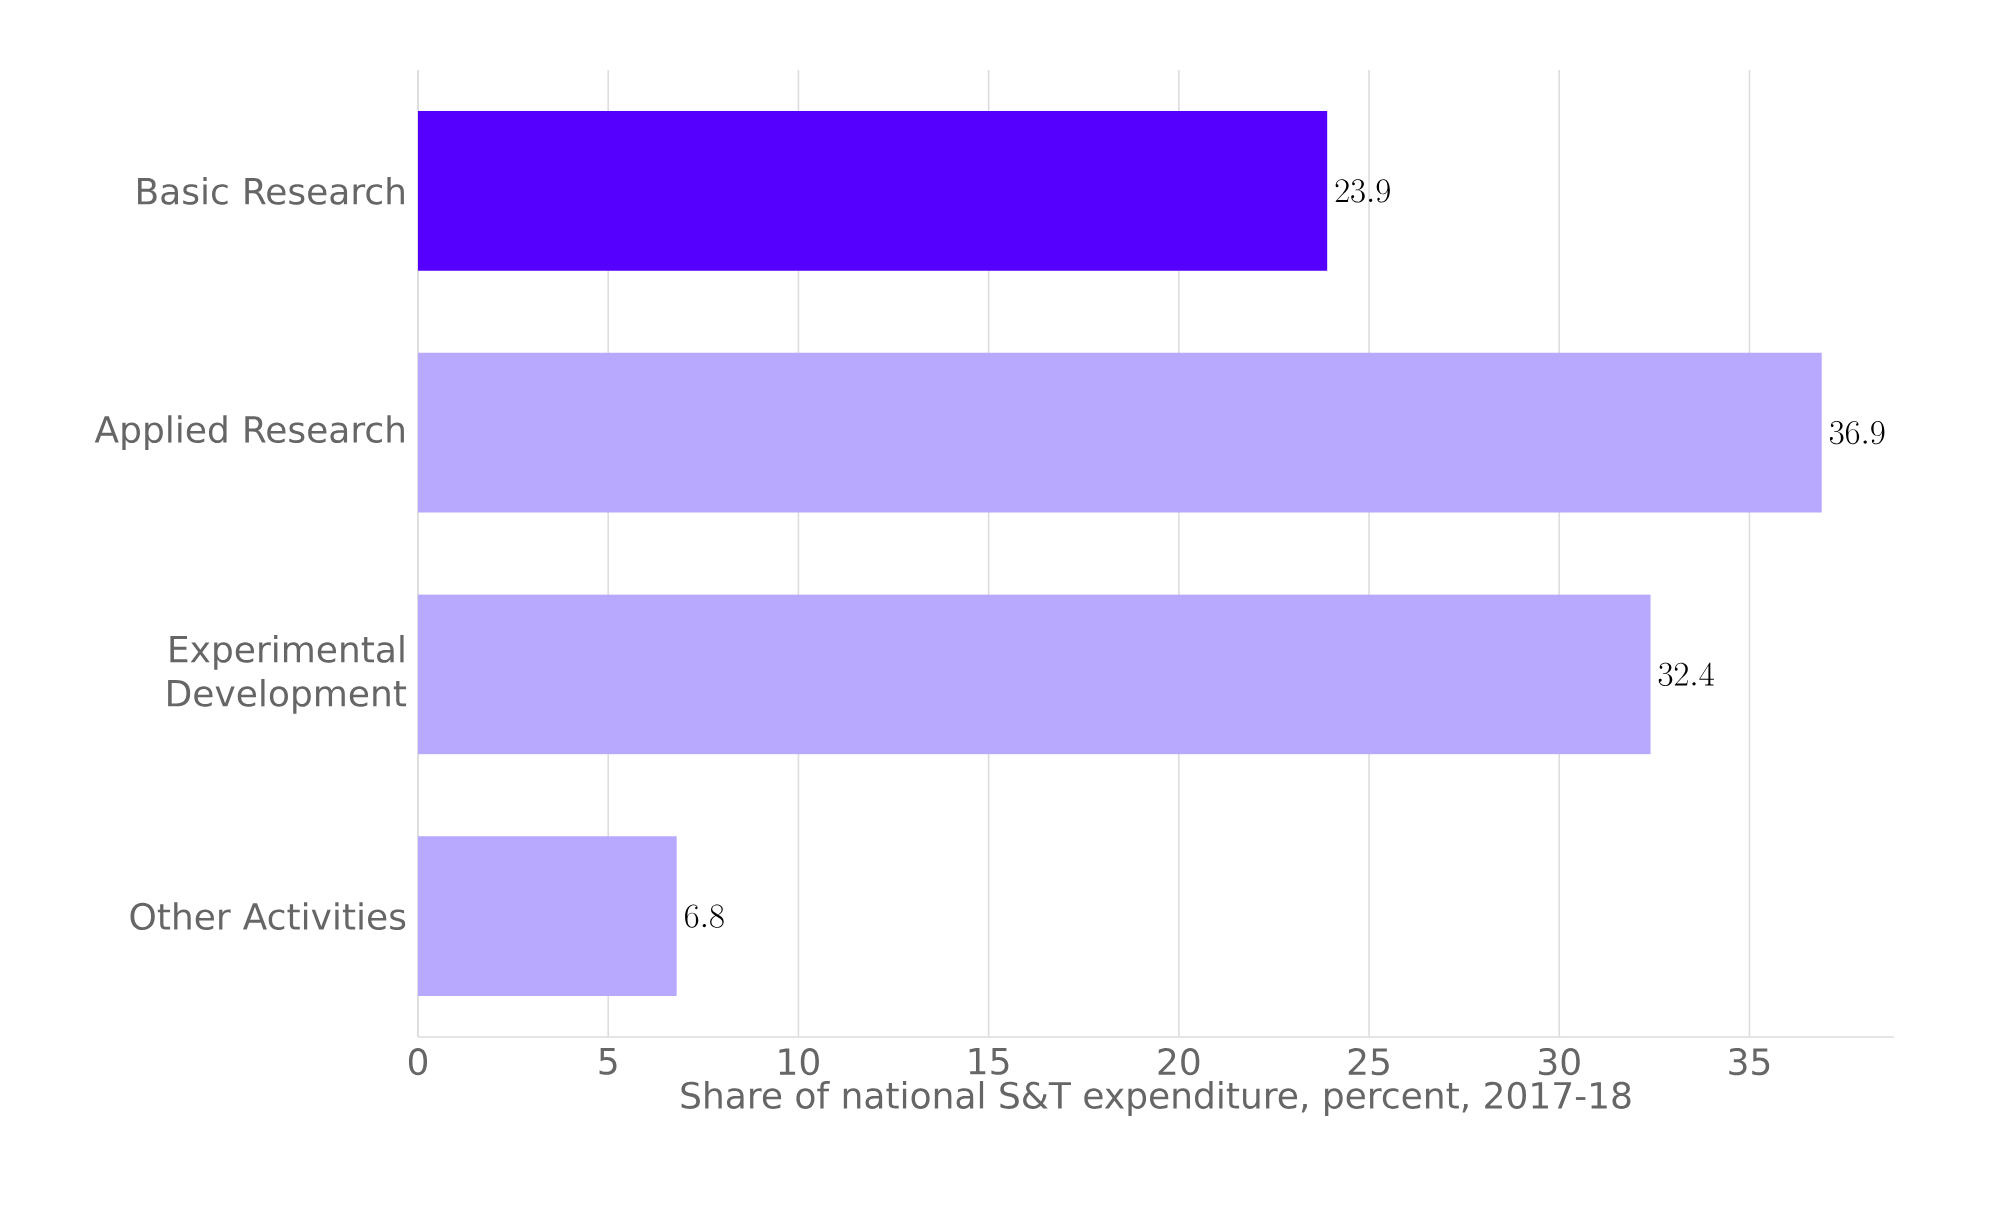 The image size is (2003, 1206). I want to click on data-label: 36.9, so click(1857, 432).